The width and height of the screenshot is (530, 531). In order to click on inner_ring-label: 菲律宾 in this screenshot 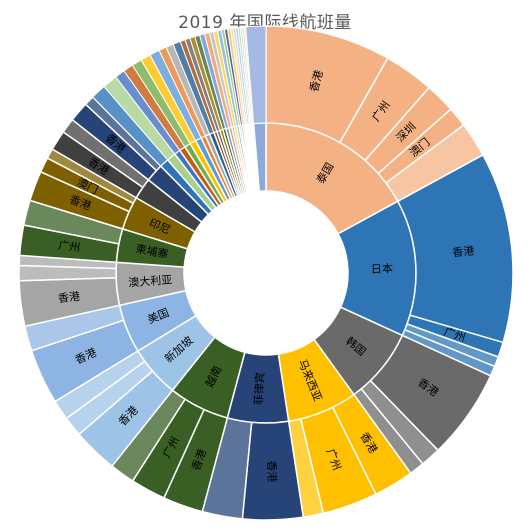, I will do `click(259, 389)`.